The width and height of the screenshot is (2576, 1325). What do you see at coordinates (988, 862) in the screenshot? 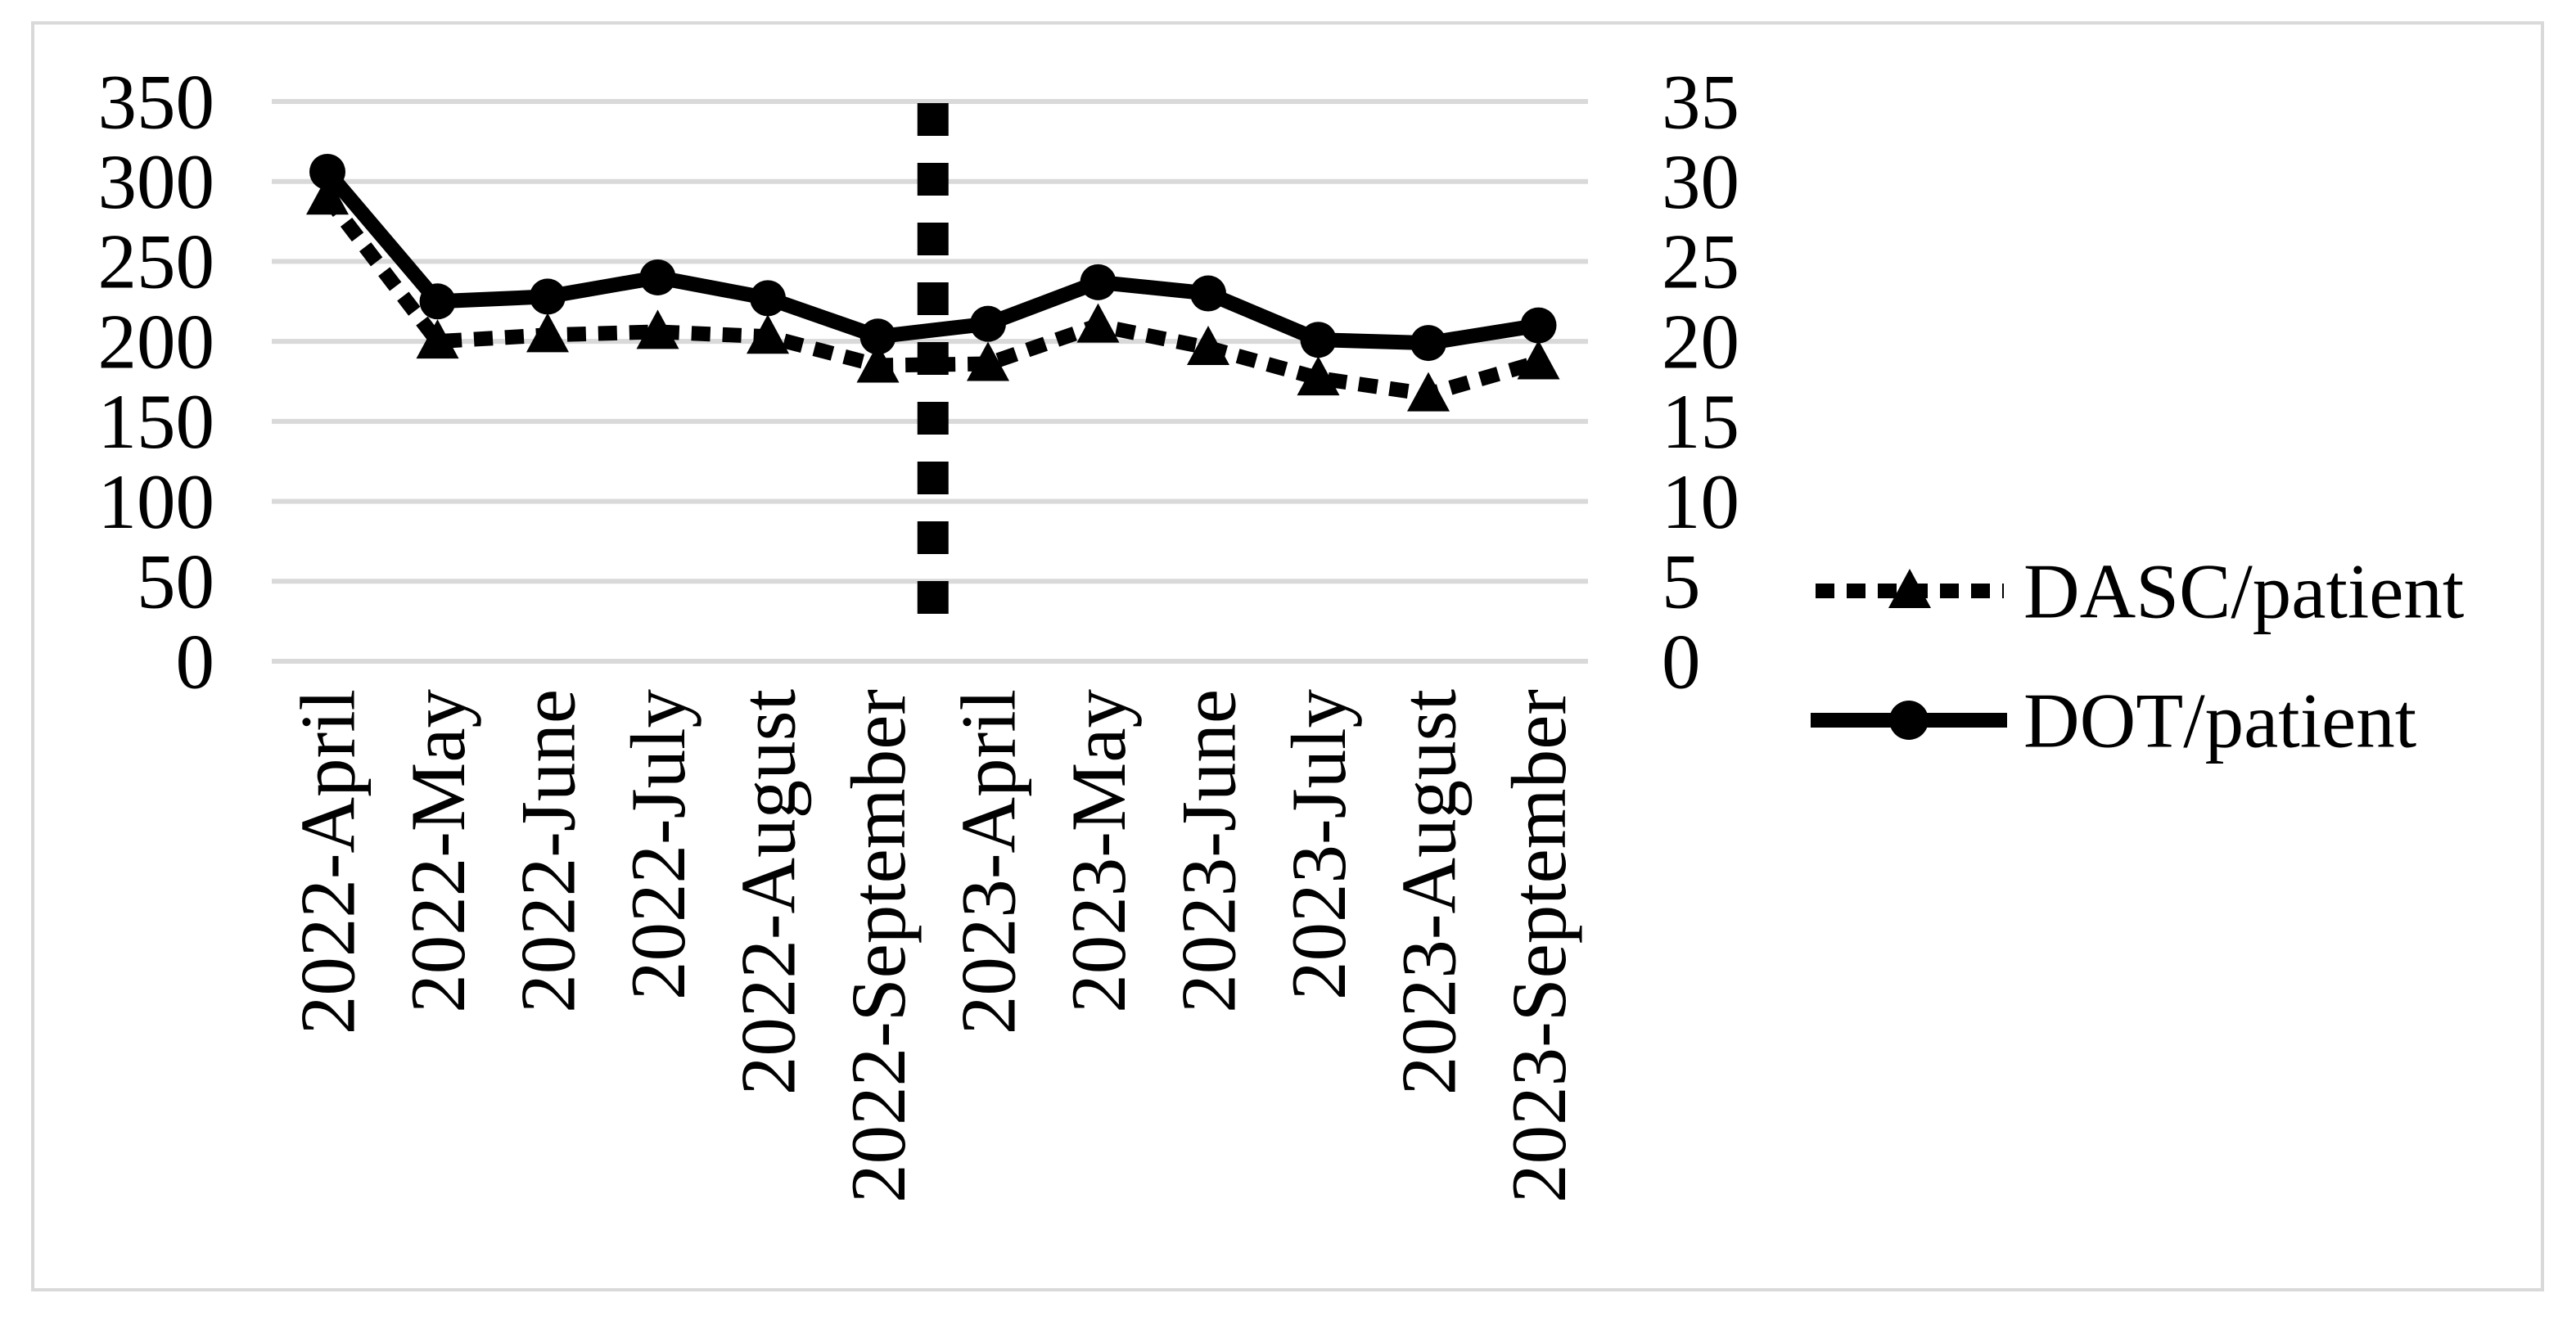
I see `x-axis-label: 2023-April` at bounding box center [988, 862].